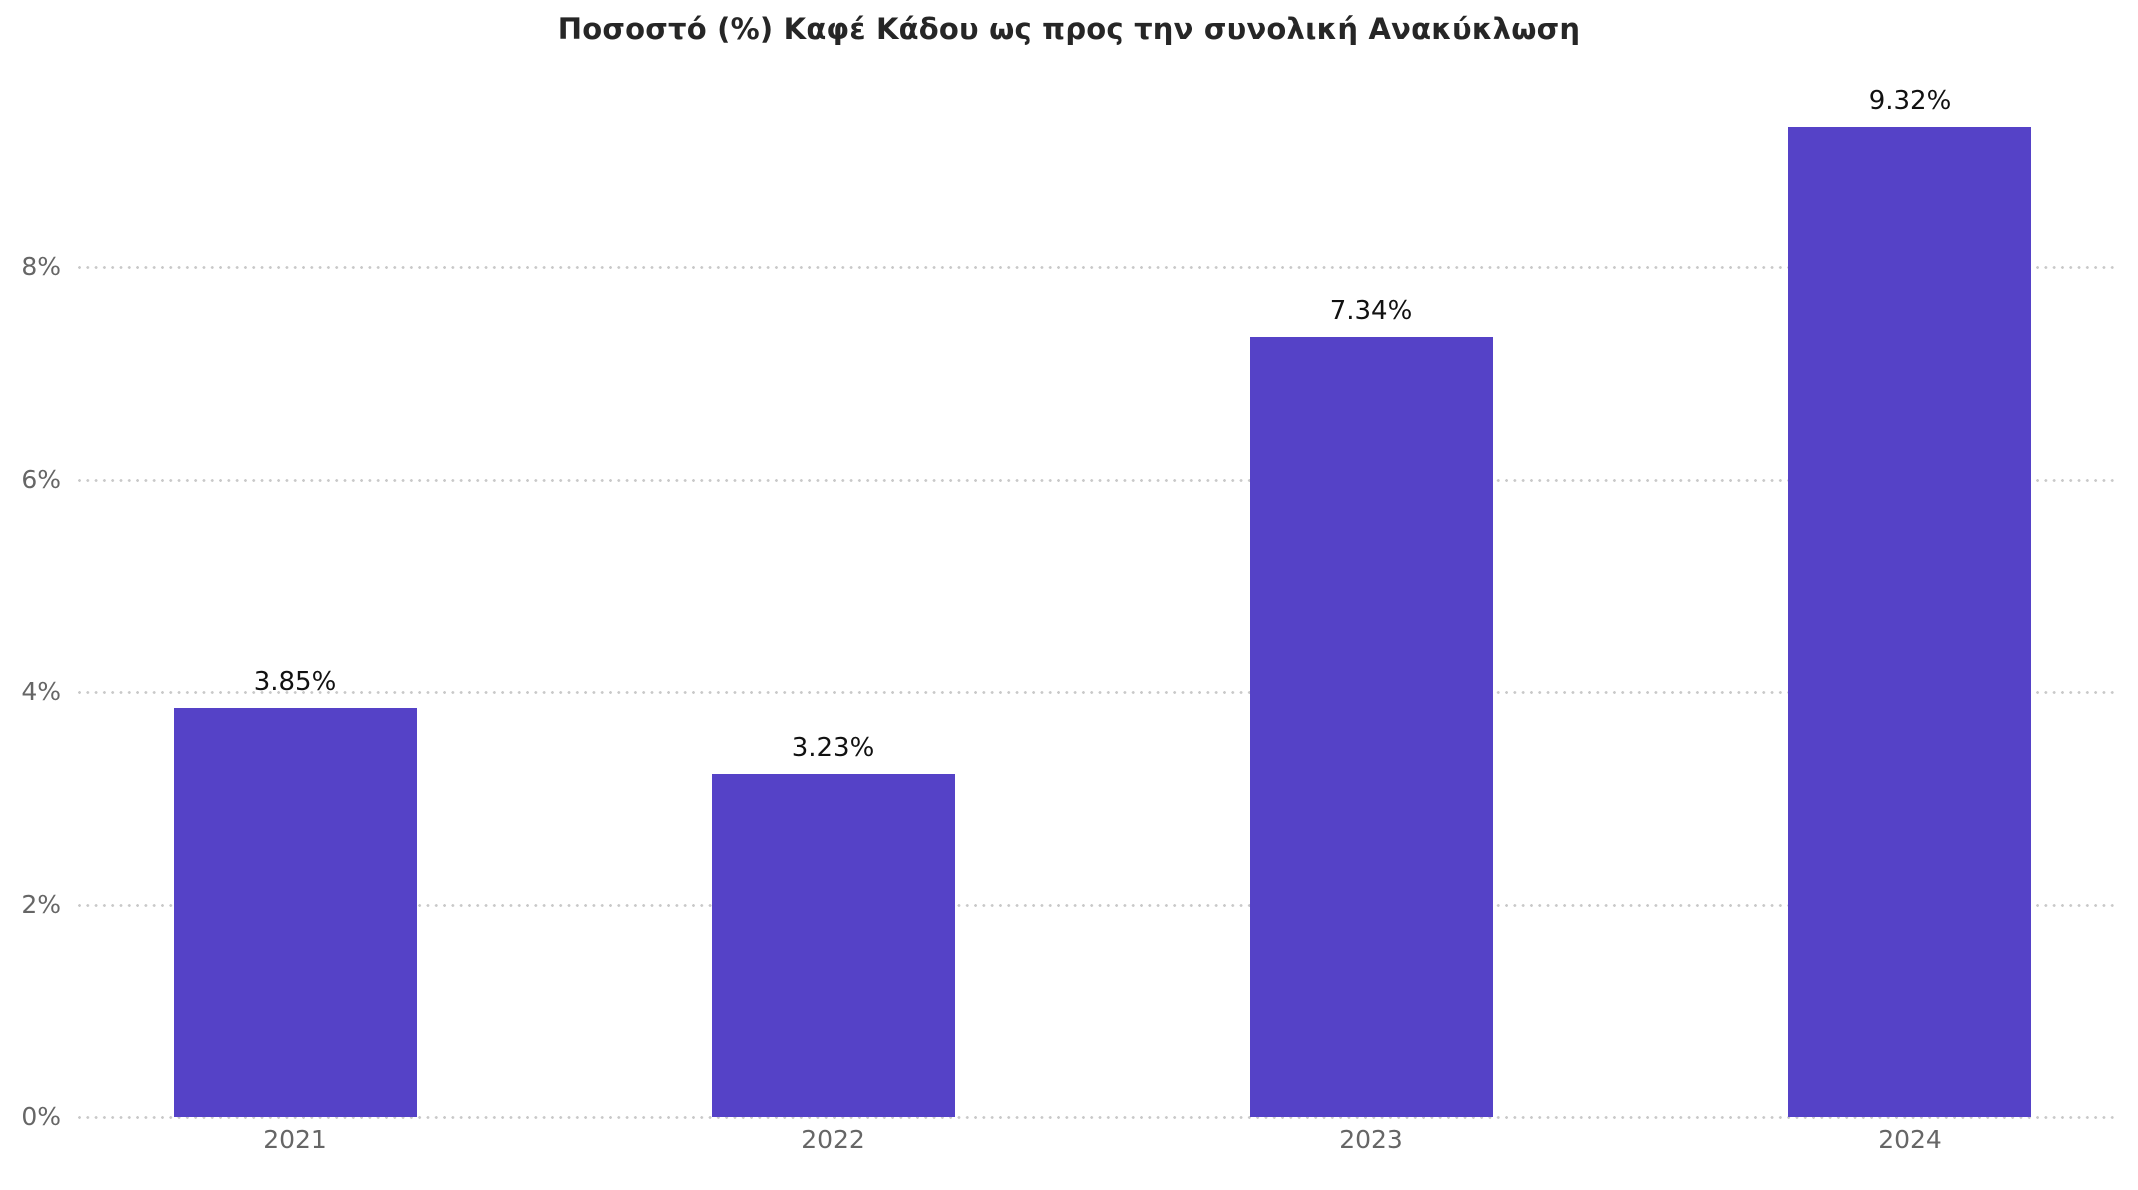 The width and height of the screenshot is (2138, 1190). I want to click on bar-2021, so click(295, 912).